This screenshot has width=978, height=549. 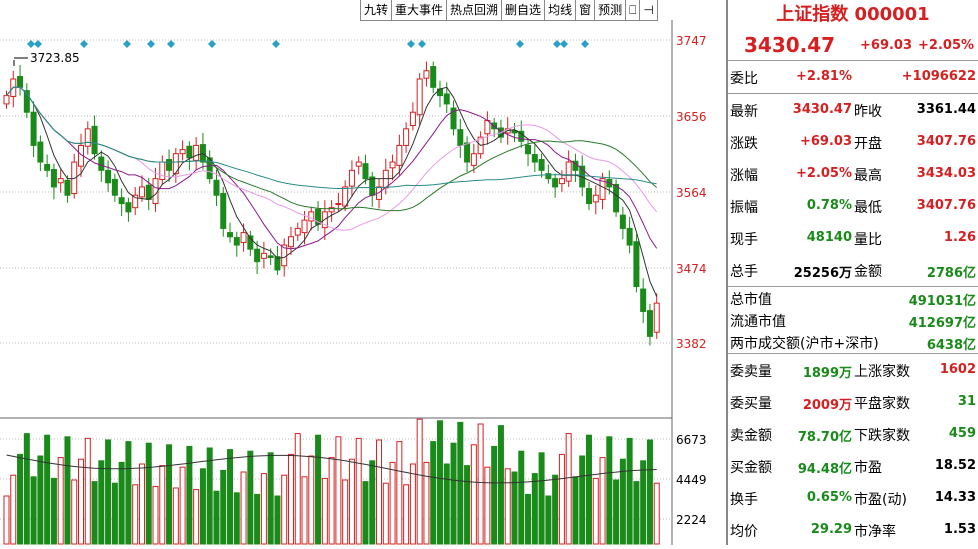 I want to click on tb-hotspot-review-button: 热点回溯, so click(x=475, y=10).